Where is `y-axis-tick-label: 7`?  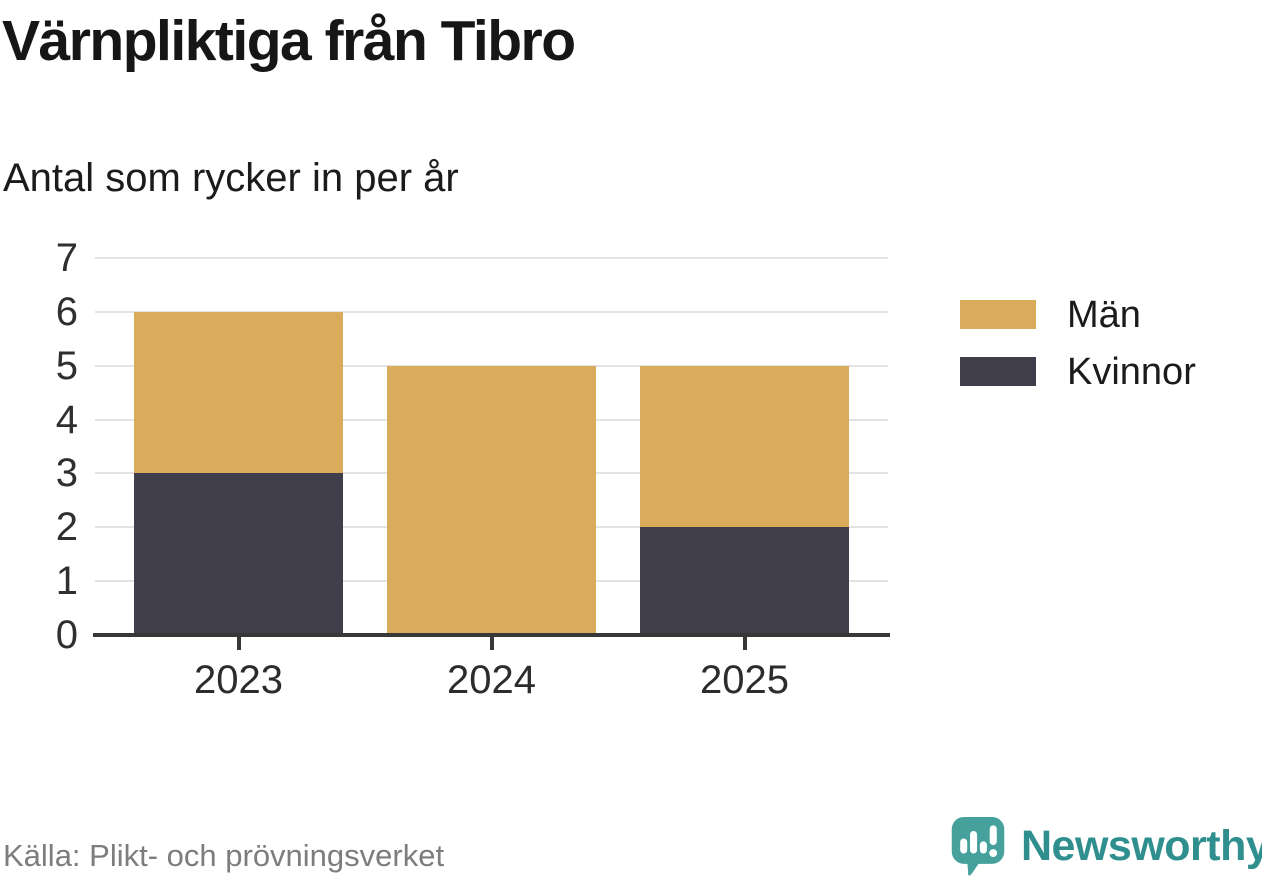
y-axis-tick-label: 7 is located at coordinates (66, 258).